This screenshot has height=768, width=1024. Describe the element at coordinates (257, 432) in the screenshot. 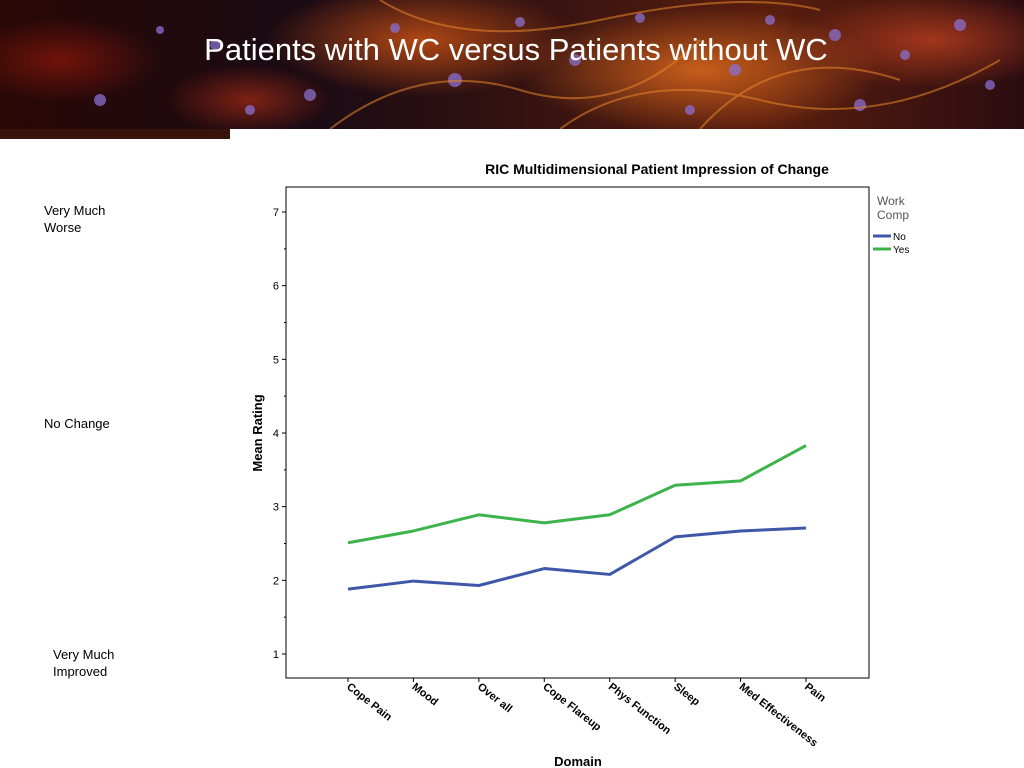

I see `y-axis-title: Mean Rating` at that location.